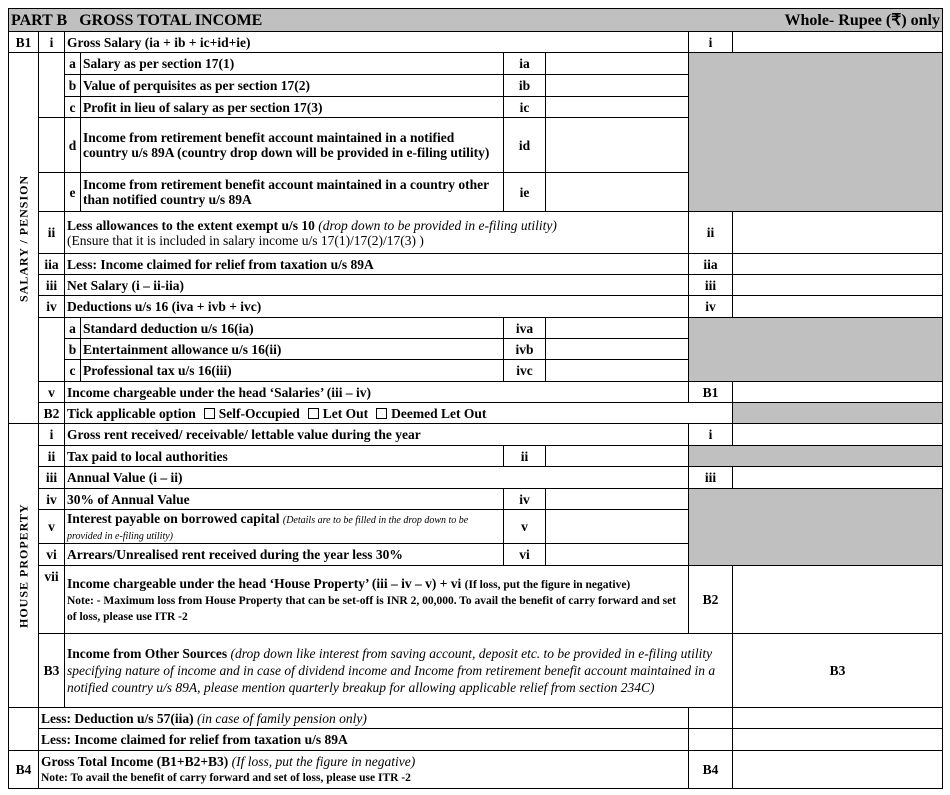 This screenshot has width=950, height=795. I want to click on professional-tax-label: Professional tax u/s 16(iii), so click(292, 370).